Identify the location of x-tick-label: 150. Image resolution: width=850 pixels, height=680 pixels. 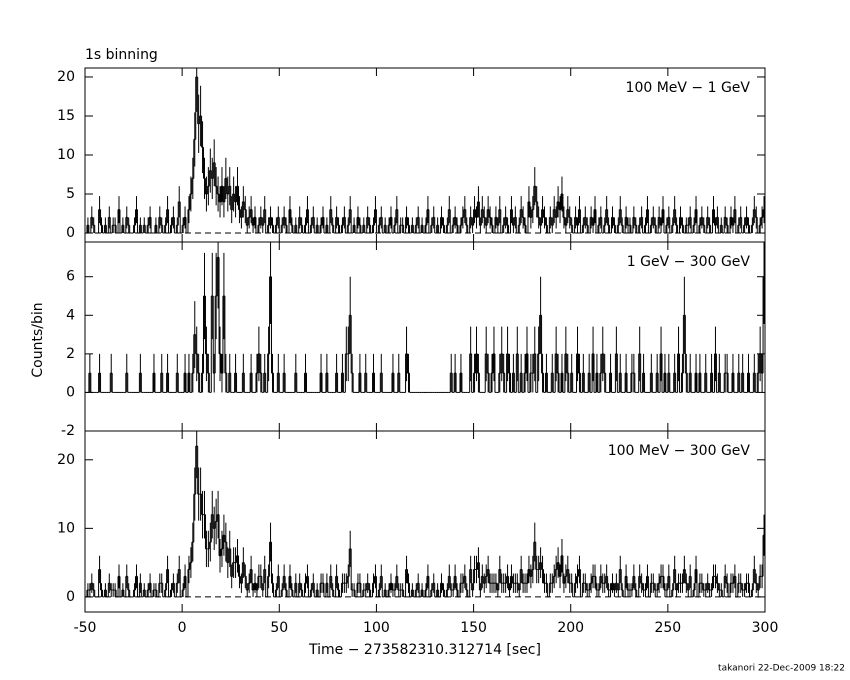
(473, 628).